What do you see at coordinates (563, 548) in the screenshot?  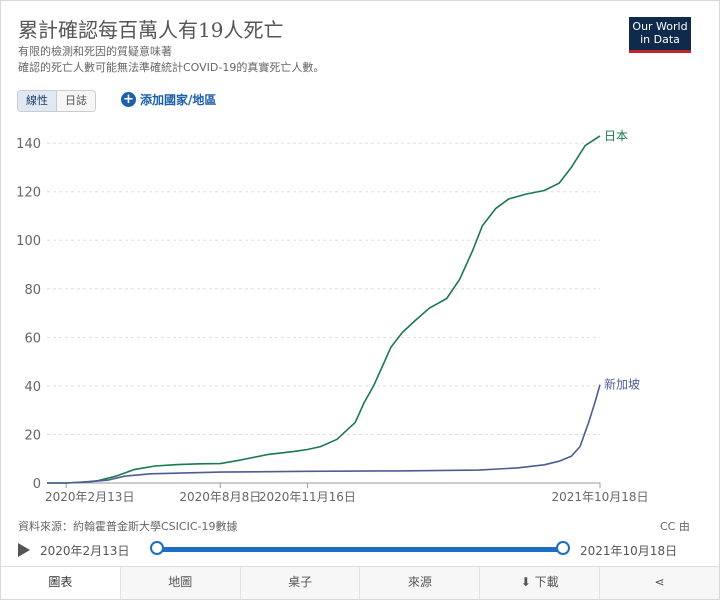 I see `timeline-end-handle` at bounding box center [563, 548].